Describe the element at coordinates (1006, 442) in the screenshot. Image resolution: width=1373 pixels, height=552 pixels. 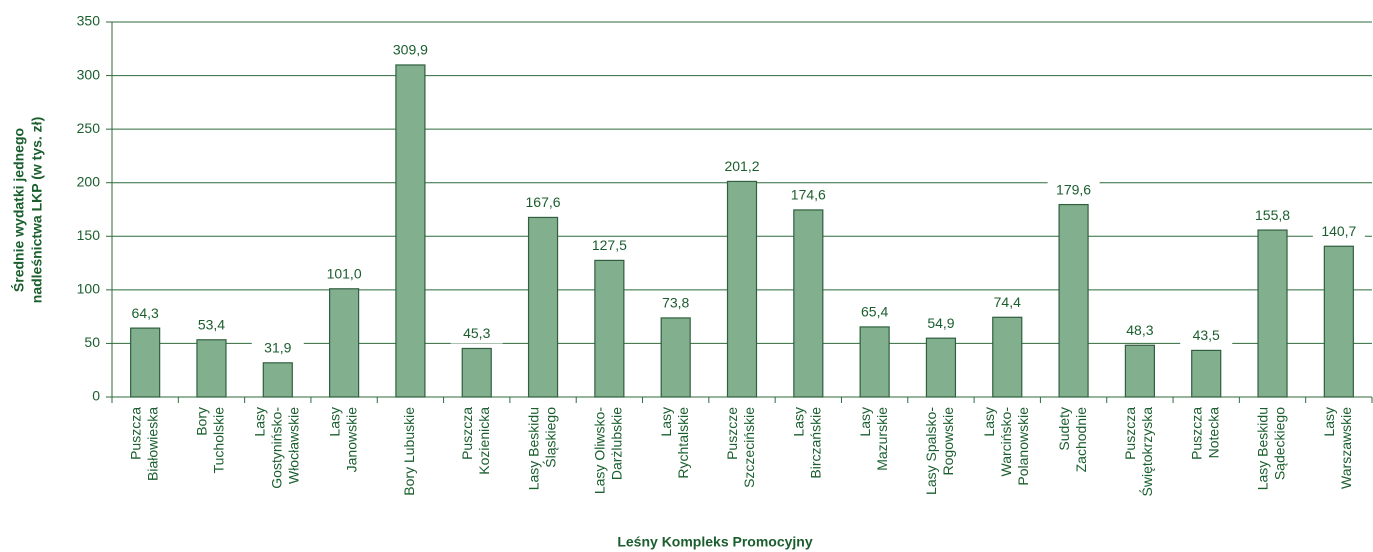
I see `x-tick-label: Warcińsko-` at that location.